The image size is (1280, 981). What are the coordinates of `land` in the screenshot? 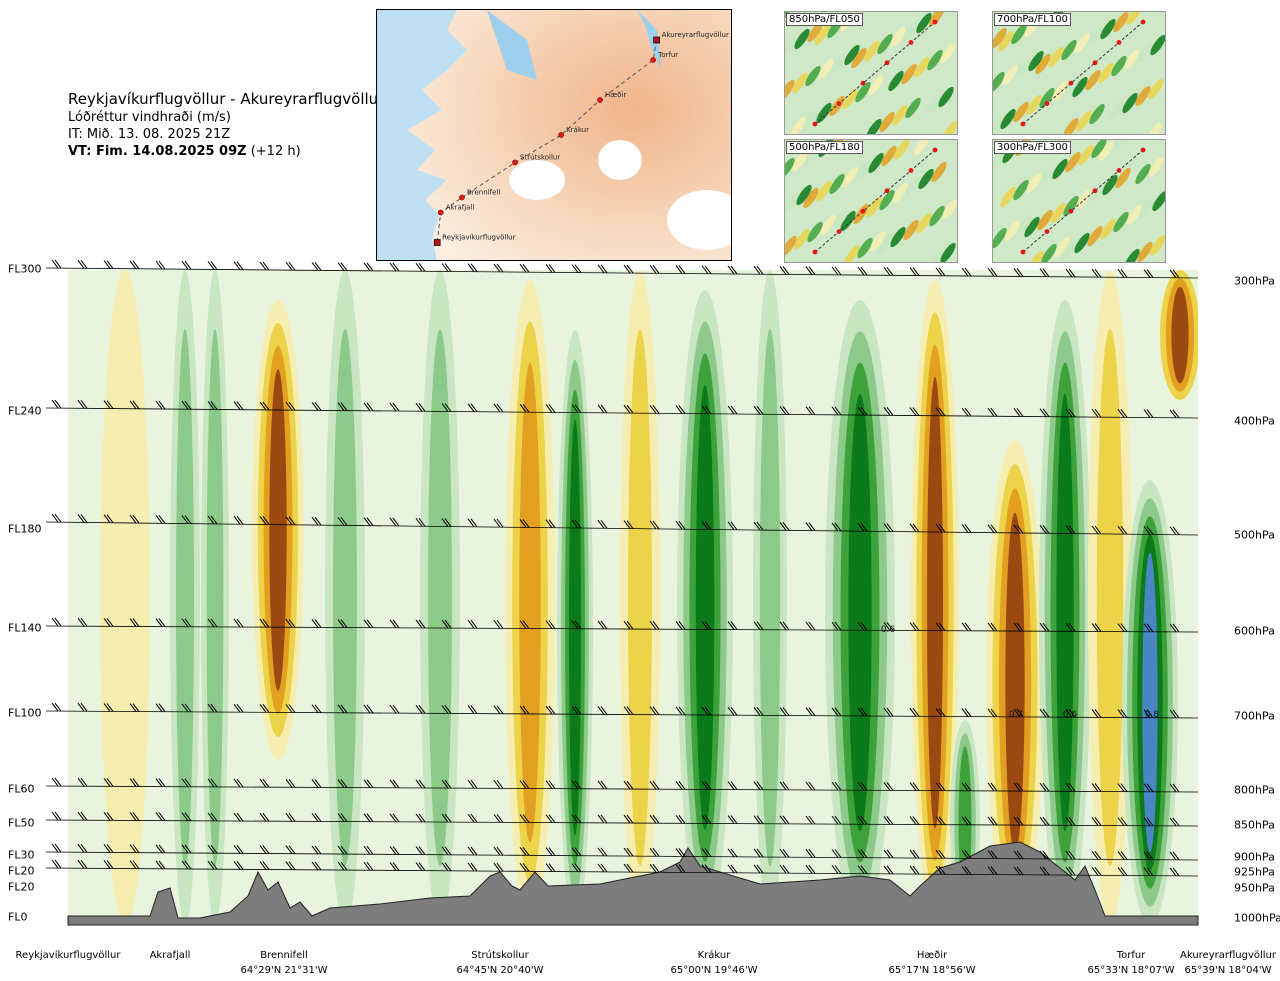 It's located at (569, 135).